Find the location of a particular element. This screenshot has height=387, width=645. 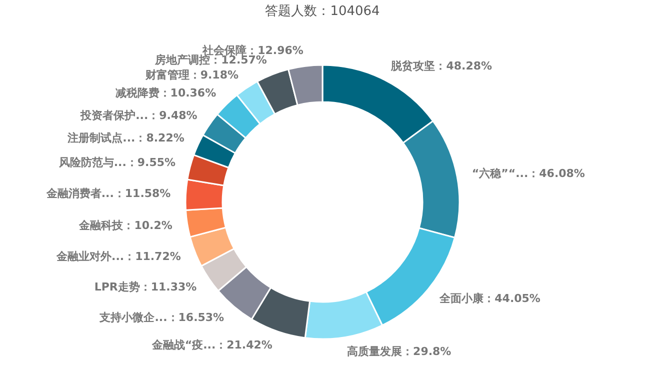

slice-label: 投资者保护...：9.48% is located at coordinates (139, 115).